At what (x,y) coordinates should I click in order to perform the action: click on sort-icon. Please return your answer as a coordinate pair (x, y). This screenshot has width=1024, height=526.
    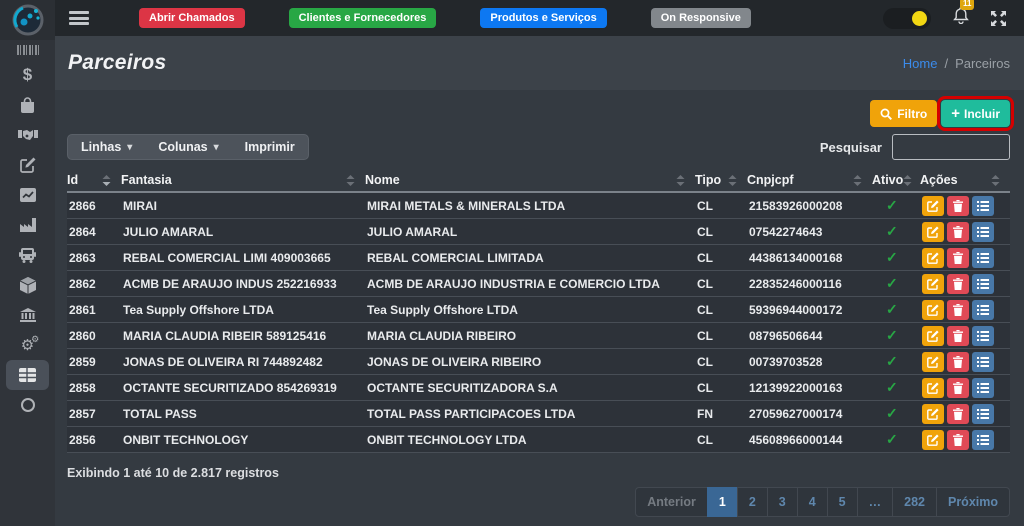
    Looking at the image, I should click on (732, 180).